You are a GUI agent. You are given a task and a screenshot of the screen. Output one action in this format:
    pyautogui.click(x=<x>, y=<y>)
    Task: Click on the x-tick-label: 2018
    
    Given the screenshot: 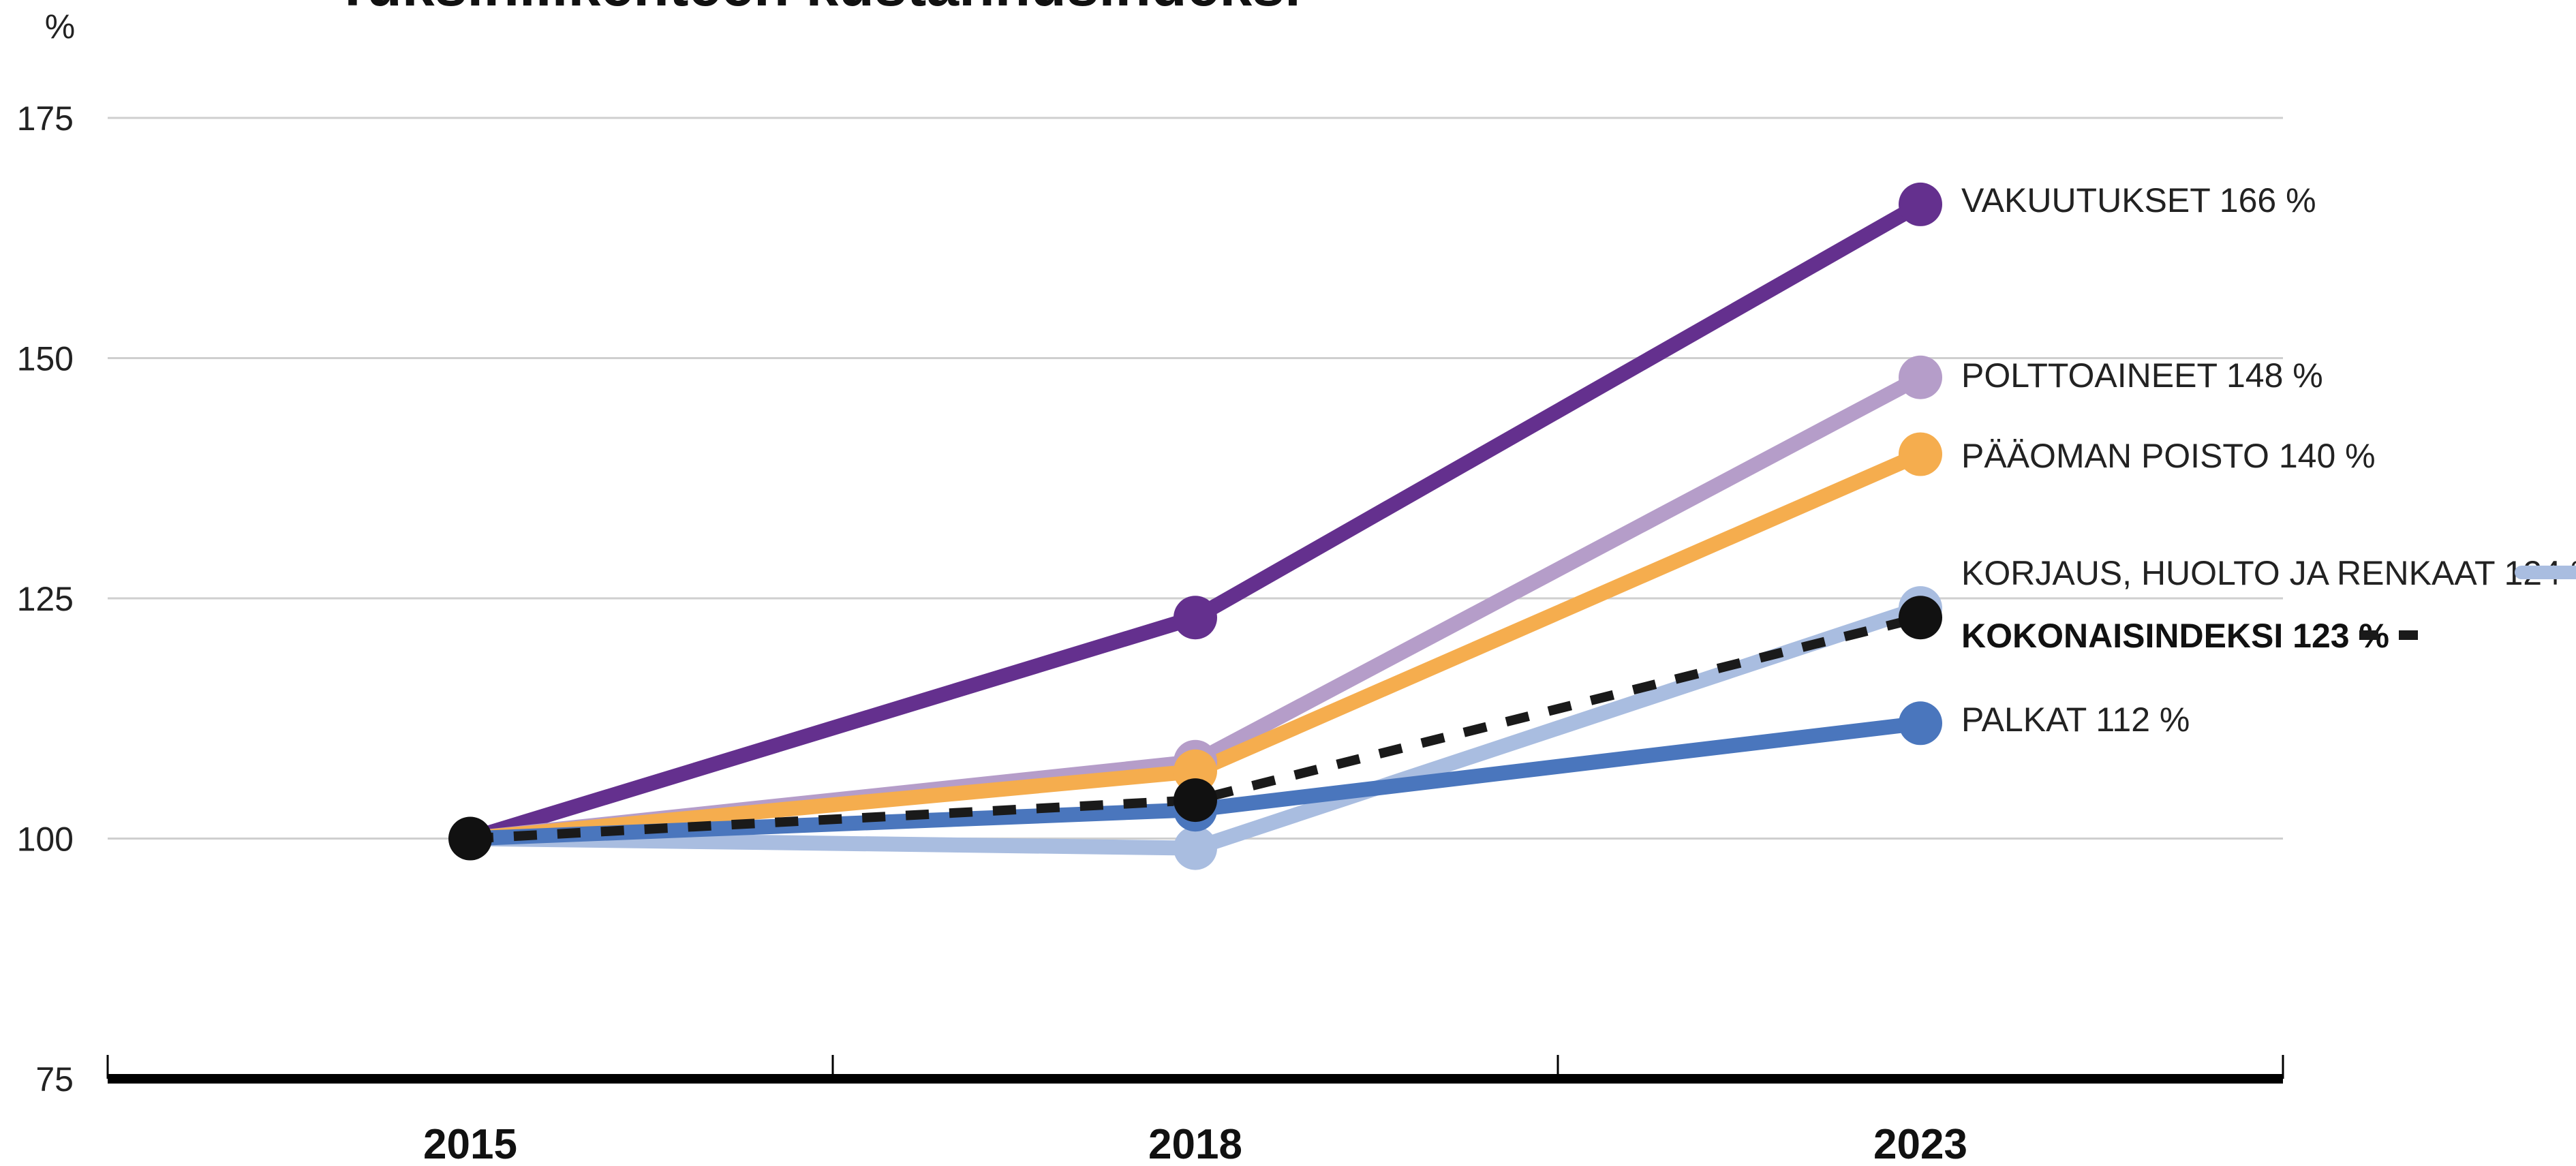 What is the action you would take?
    pyautogui.click(x=1195, y=1144)
    